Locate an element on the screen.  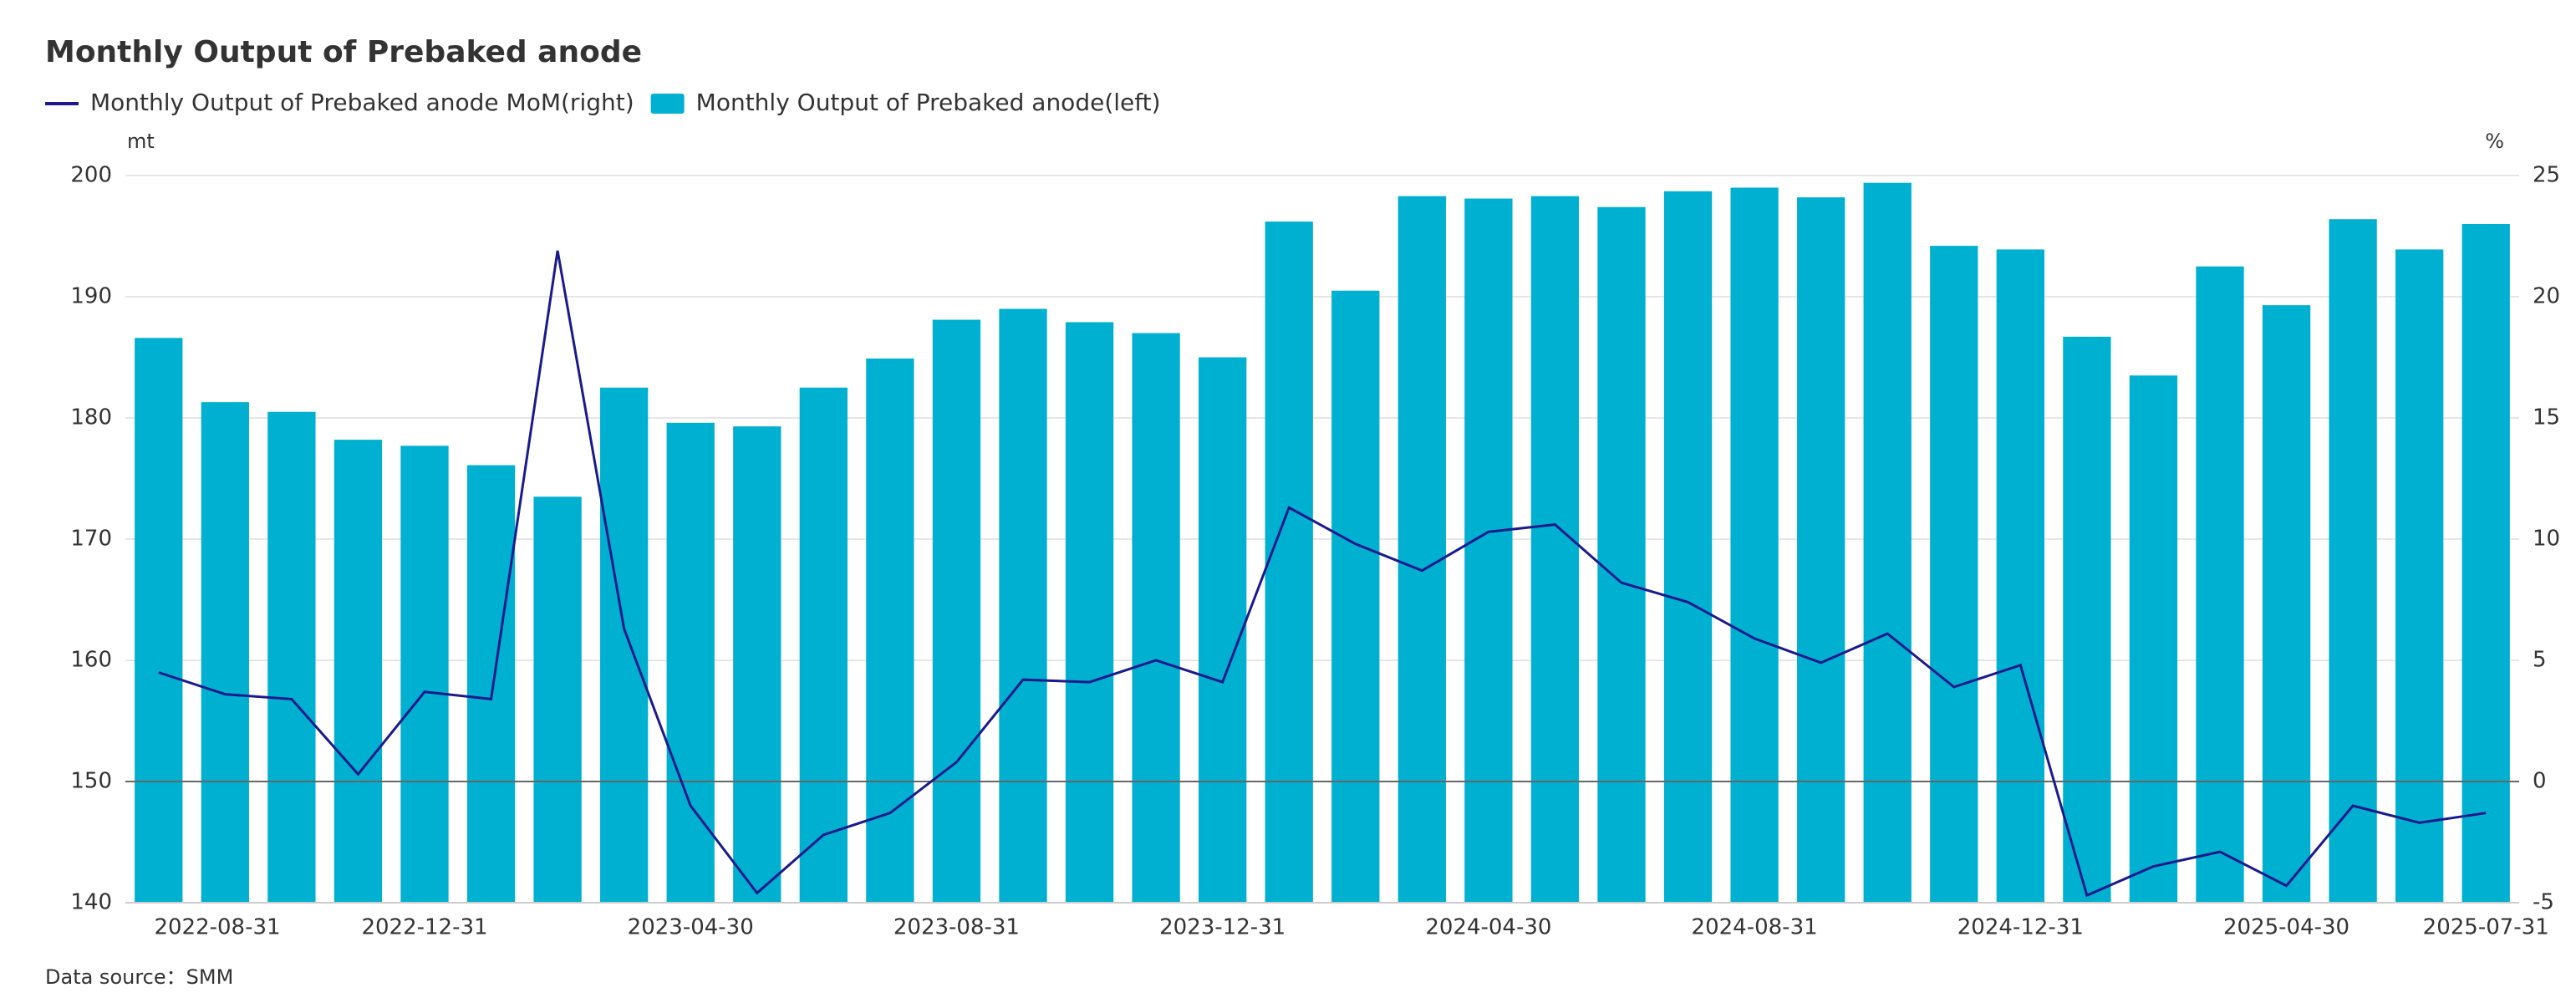
legend-swatch is located at coordinates (667, 104).